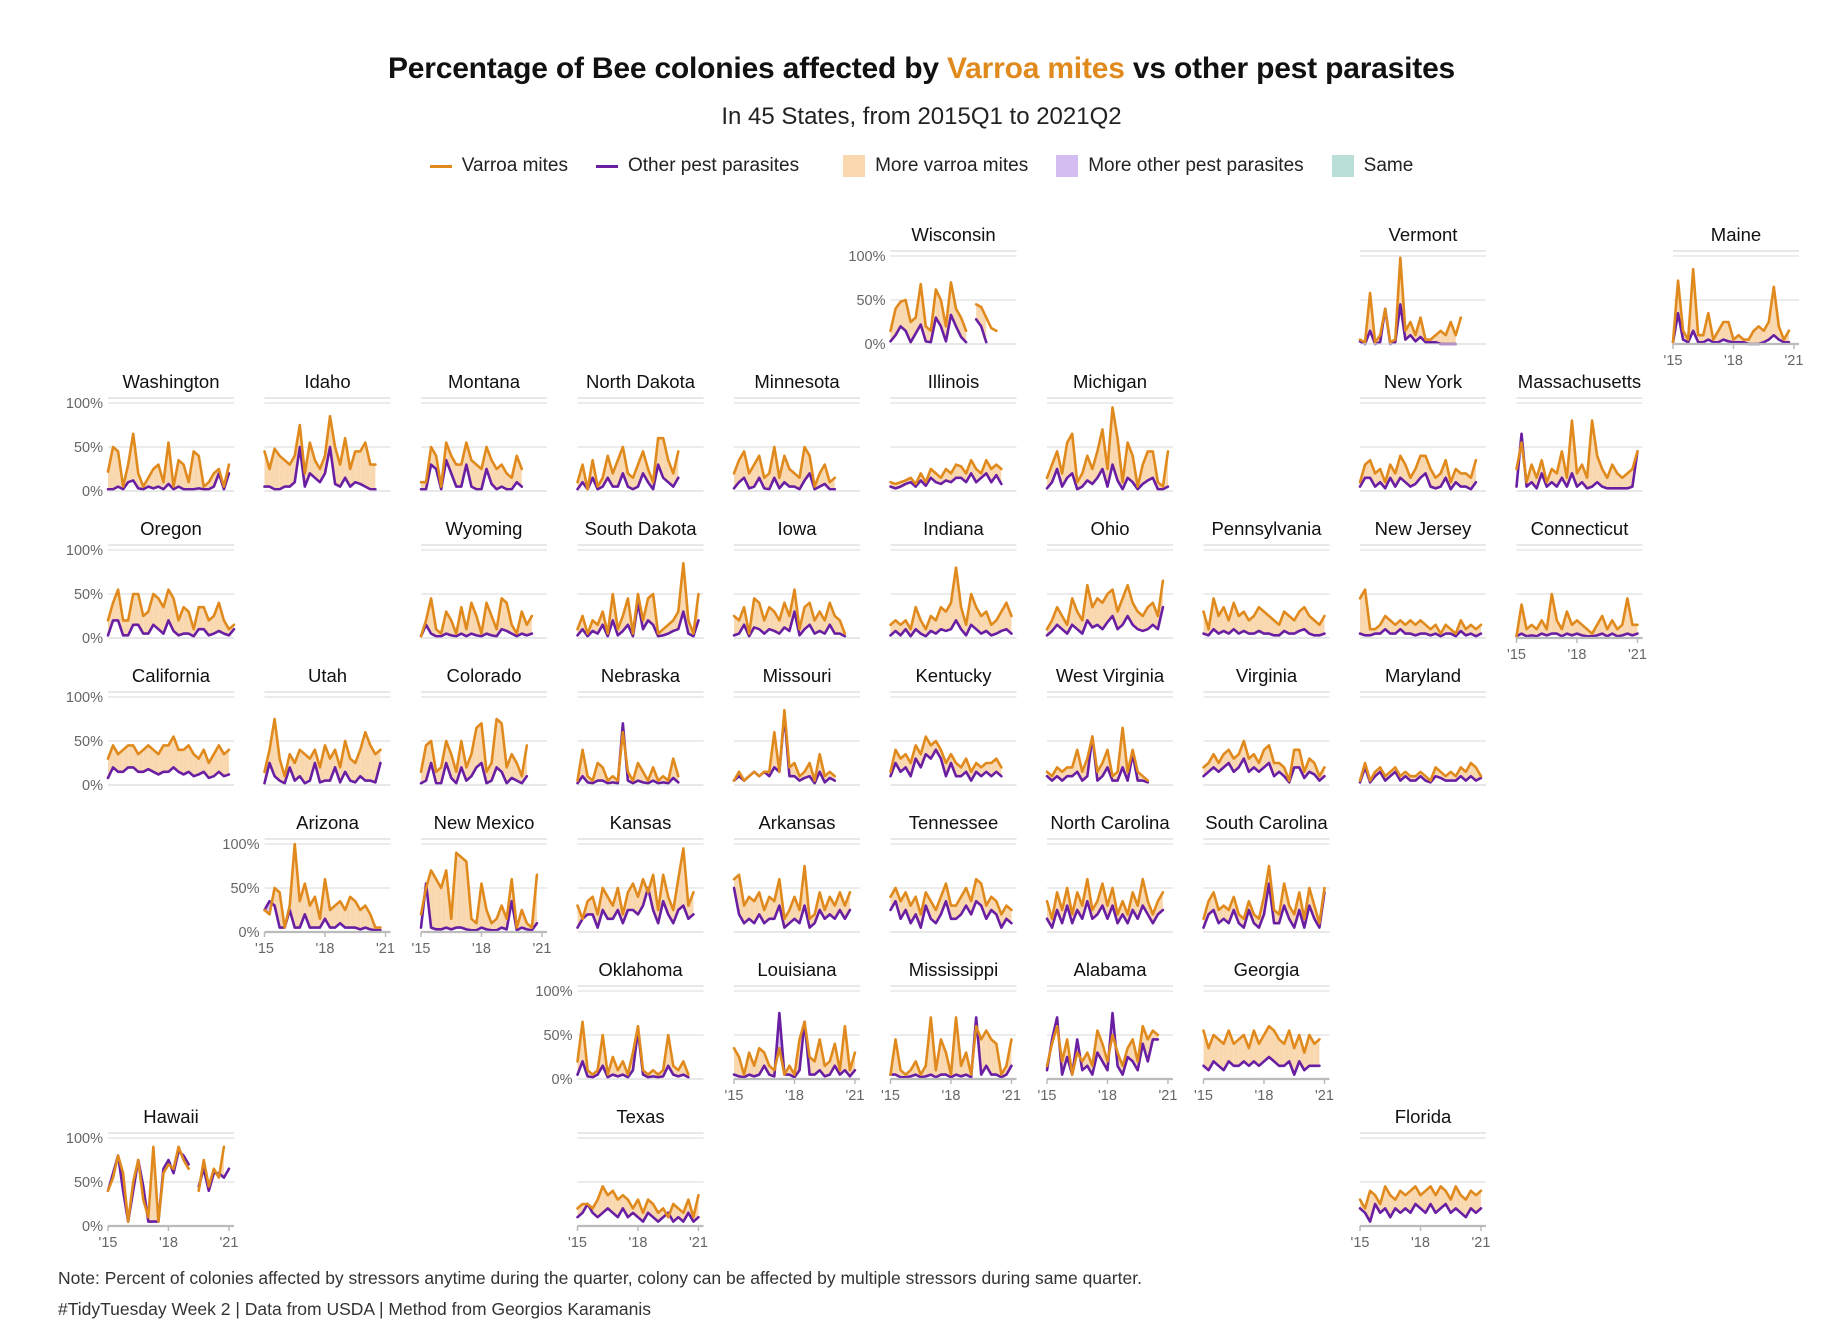  I want to click on line-varroa-florida, so click(1420, 1197).